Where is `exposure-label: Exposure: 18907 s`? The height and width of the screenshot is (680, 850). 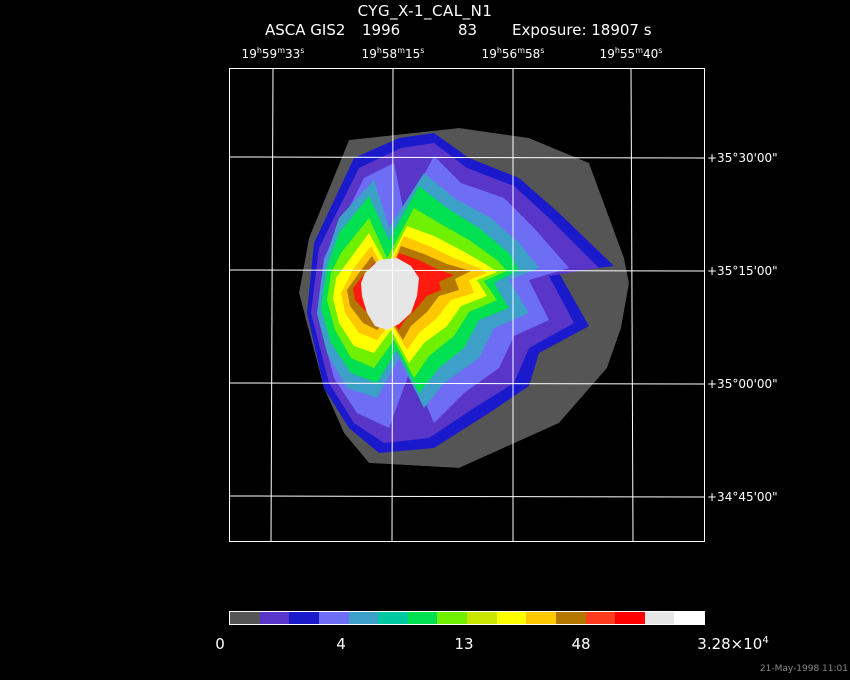
exposure-label: Exposure: 18907 s is located at coordinates (582, 30).